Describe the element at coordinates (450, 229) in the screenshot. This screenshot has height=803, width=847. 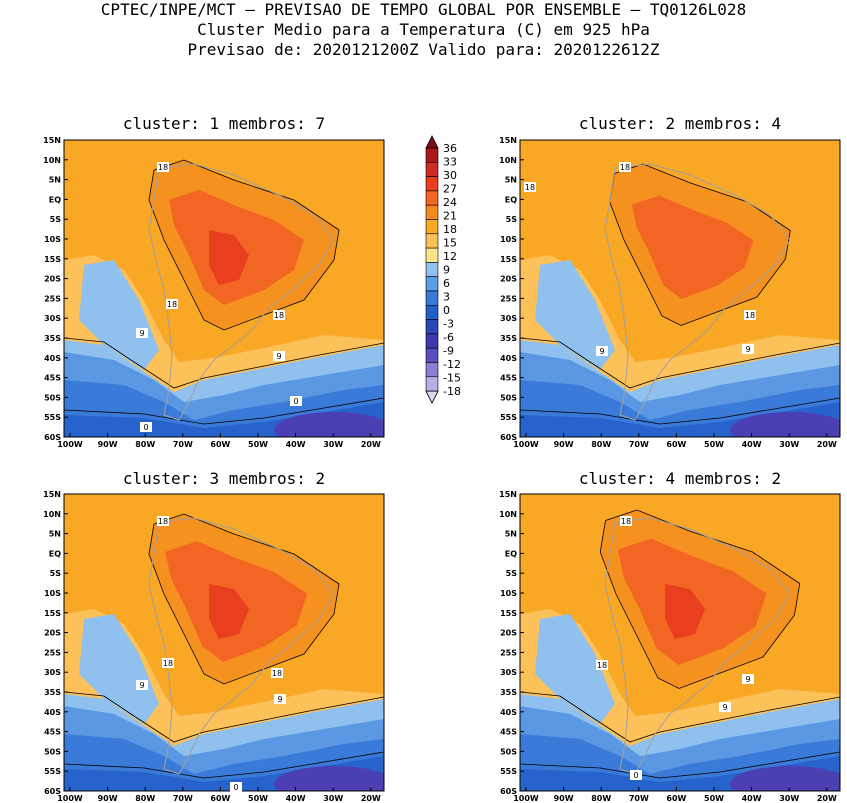
I see `colorbar-label: 18` at that location.